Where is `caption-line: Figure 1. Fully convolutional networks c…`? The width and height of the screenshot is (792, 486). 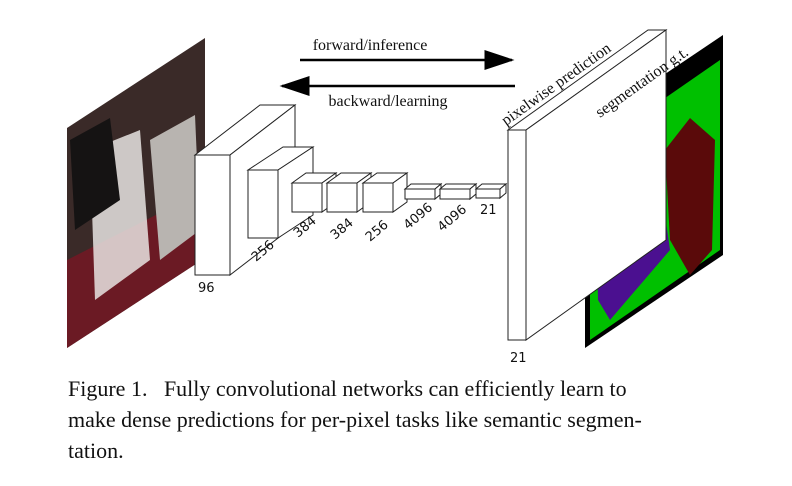
caption-line: Figure 1. Fully convolutional networks c… is located at coordinates (347, 388).